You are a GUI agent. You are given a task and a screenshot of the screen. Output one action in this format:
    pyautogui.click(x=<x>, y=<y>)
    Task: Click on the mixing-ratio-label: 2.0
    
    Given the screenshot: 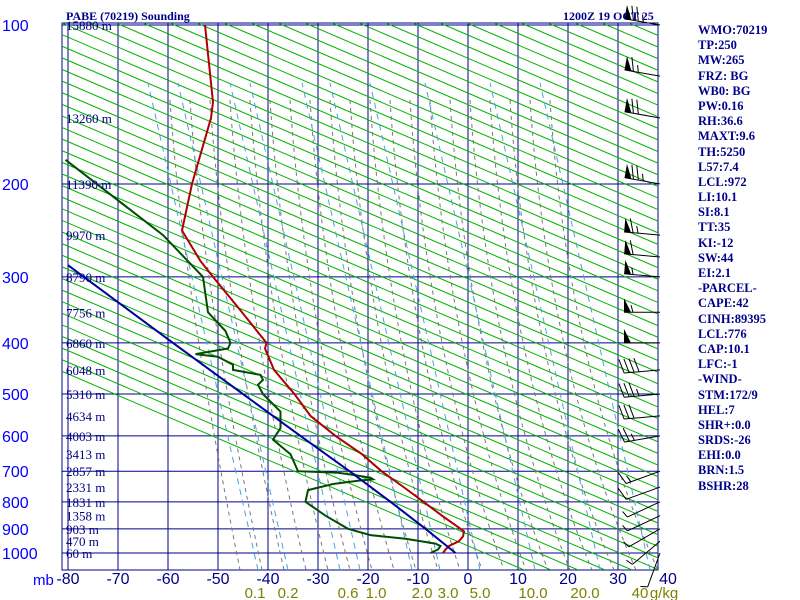 What is the action you would take?
    pyautogui.click(x=422, y=592)
    